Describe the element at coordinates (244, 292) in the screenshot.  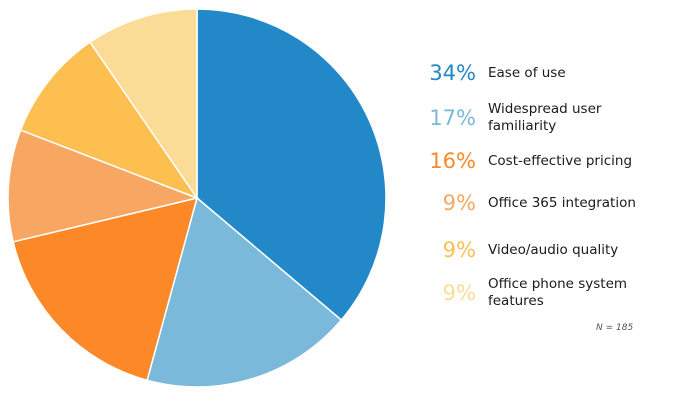
I see `pie-slice-widespread-user-familiarity` at that location.